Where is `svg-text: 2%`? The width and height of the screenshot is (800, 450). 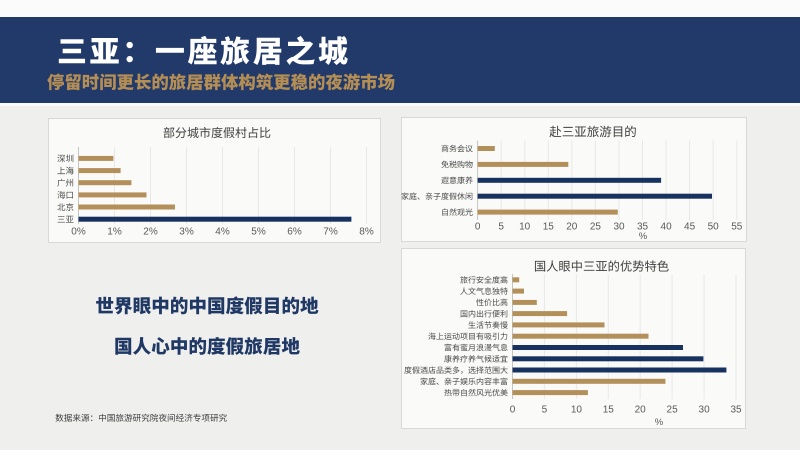
svg-text: 2% is located at coordinates (150, 232).